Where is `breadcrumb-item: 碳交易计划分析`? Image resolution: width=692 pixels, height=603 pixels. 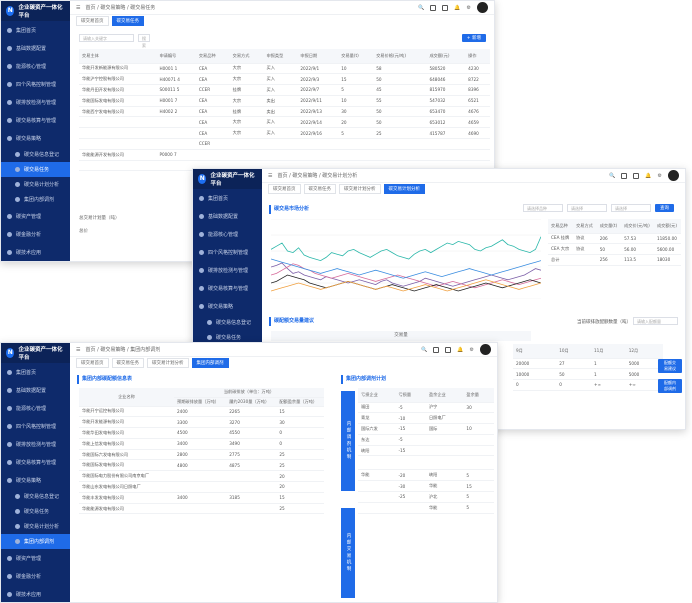
breadcrumb-item: 碳交易计划分析 is located at coordinates (340, 176).